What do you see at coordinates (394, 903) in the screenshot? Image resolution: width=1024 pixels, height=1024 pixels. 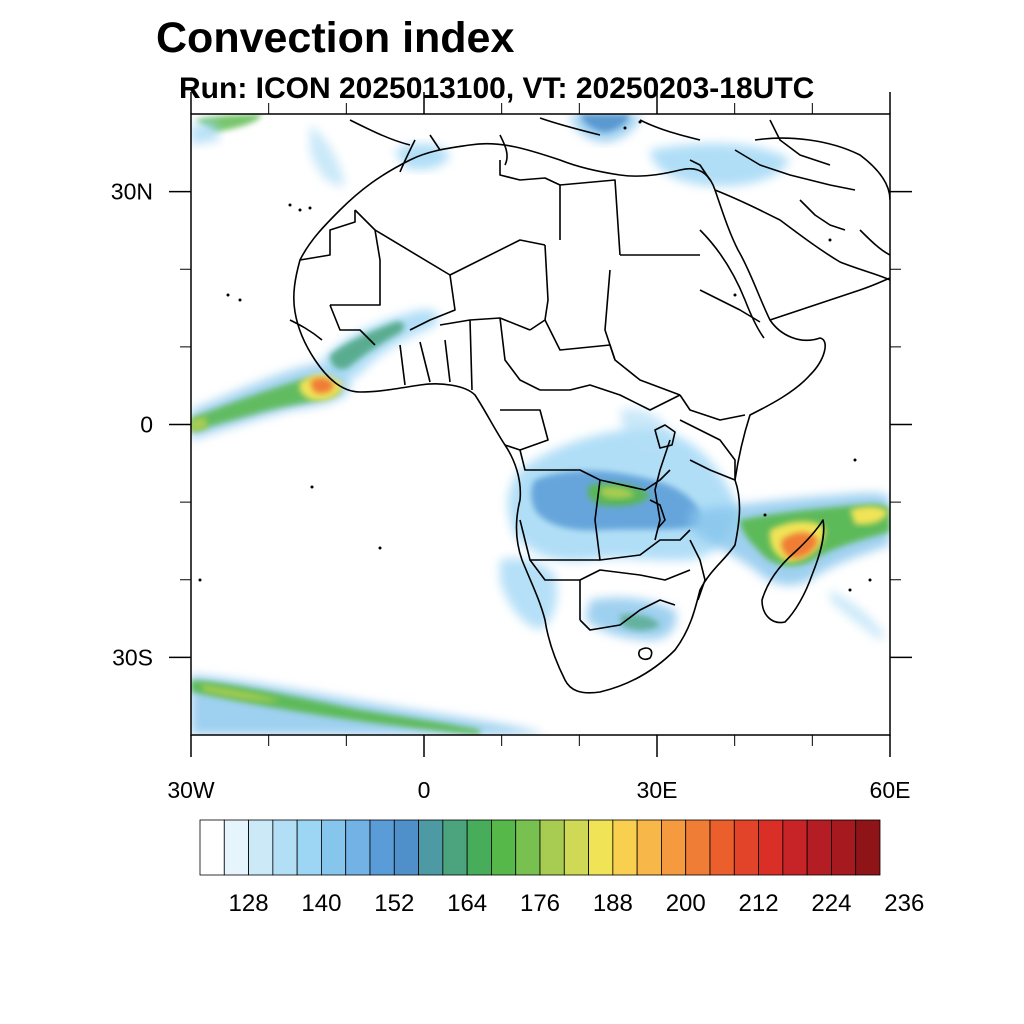 I see `colorbar-label: 152` at bounding box center [394, 903].